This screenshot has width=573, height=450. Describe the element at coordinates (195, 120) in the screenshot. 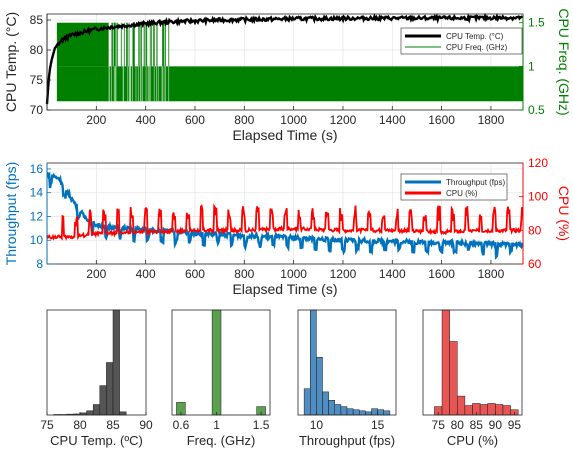

I see `x-tick-label: 600` at that location.